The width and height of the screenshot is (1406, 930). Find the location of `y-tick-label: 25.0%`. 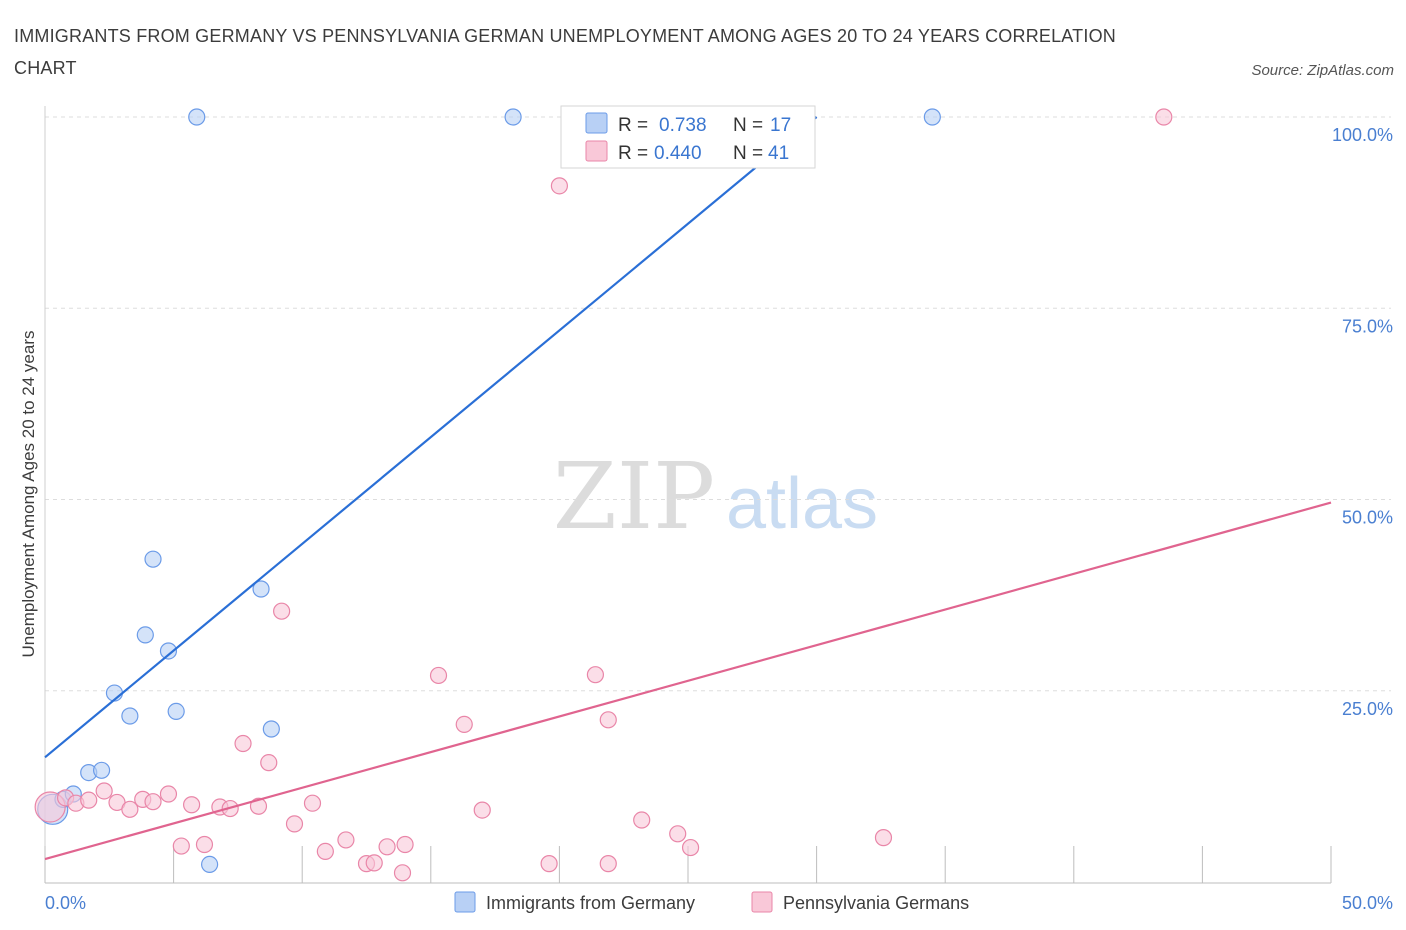

y-tick-label: 25.0% is located at coordinates (1367, 709).